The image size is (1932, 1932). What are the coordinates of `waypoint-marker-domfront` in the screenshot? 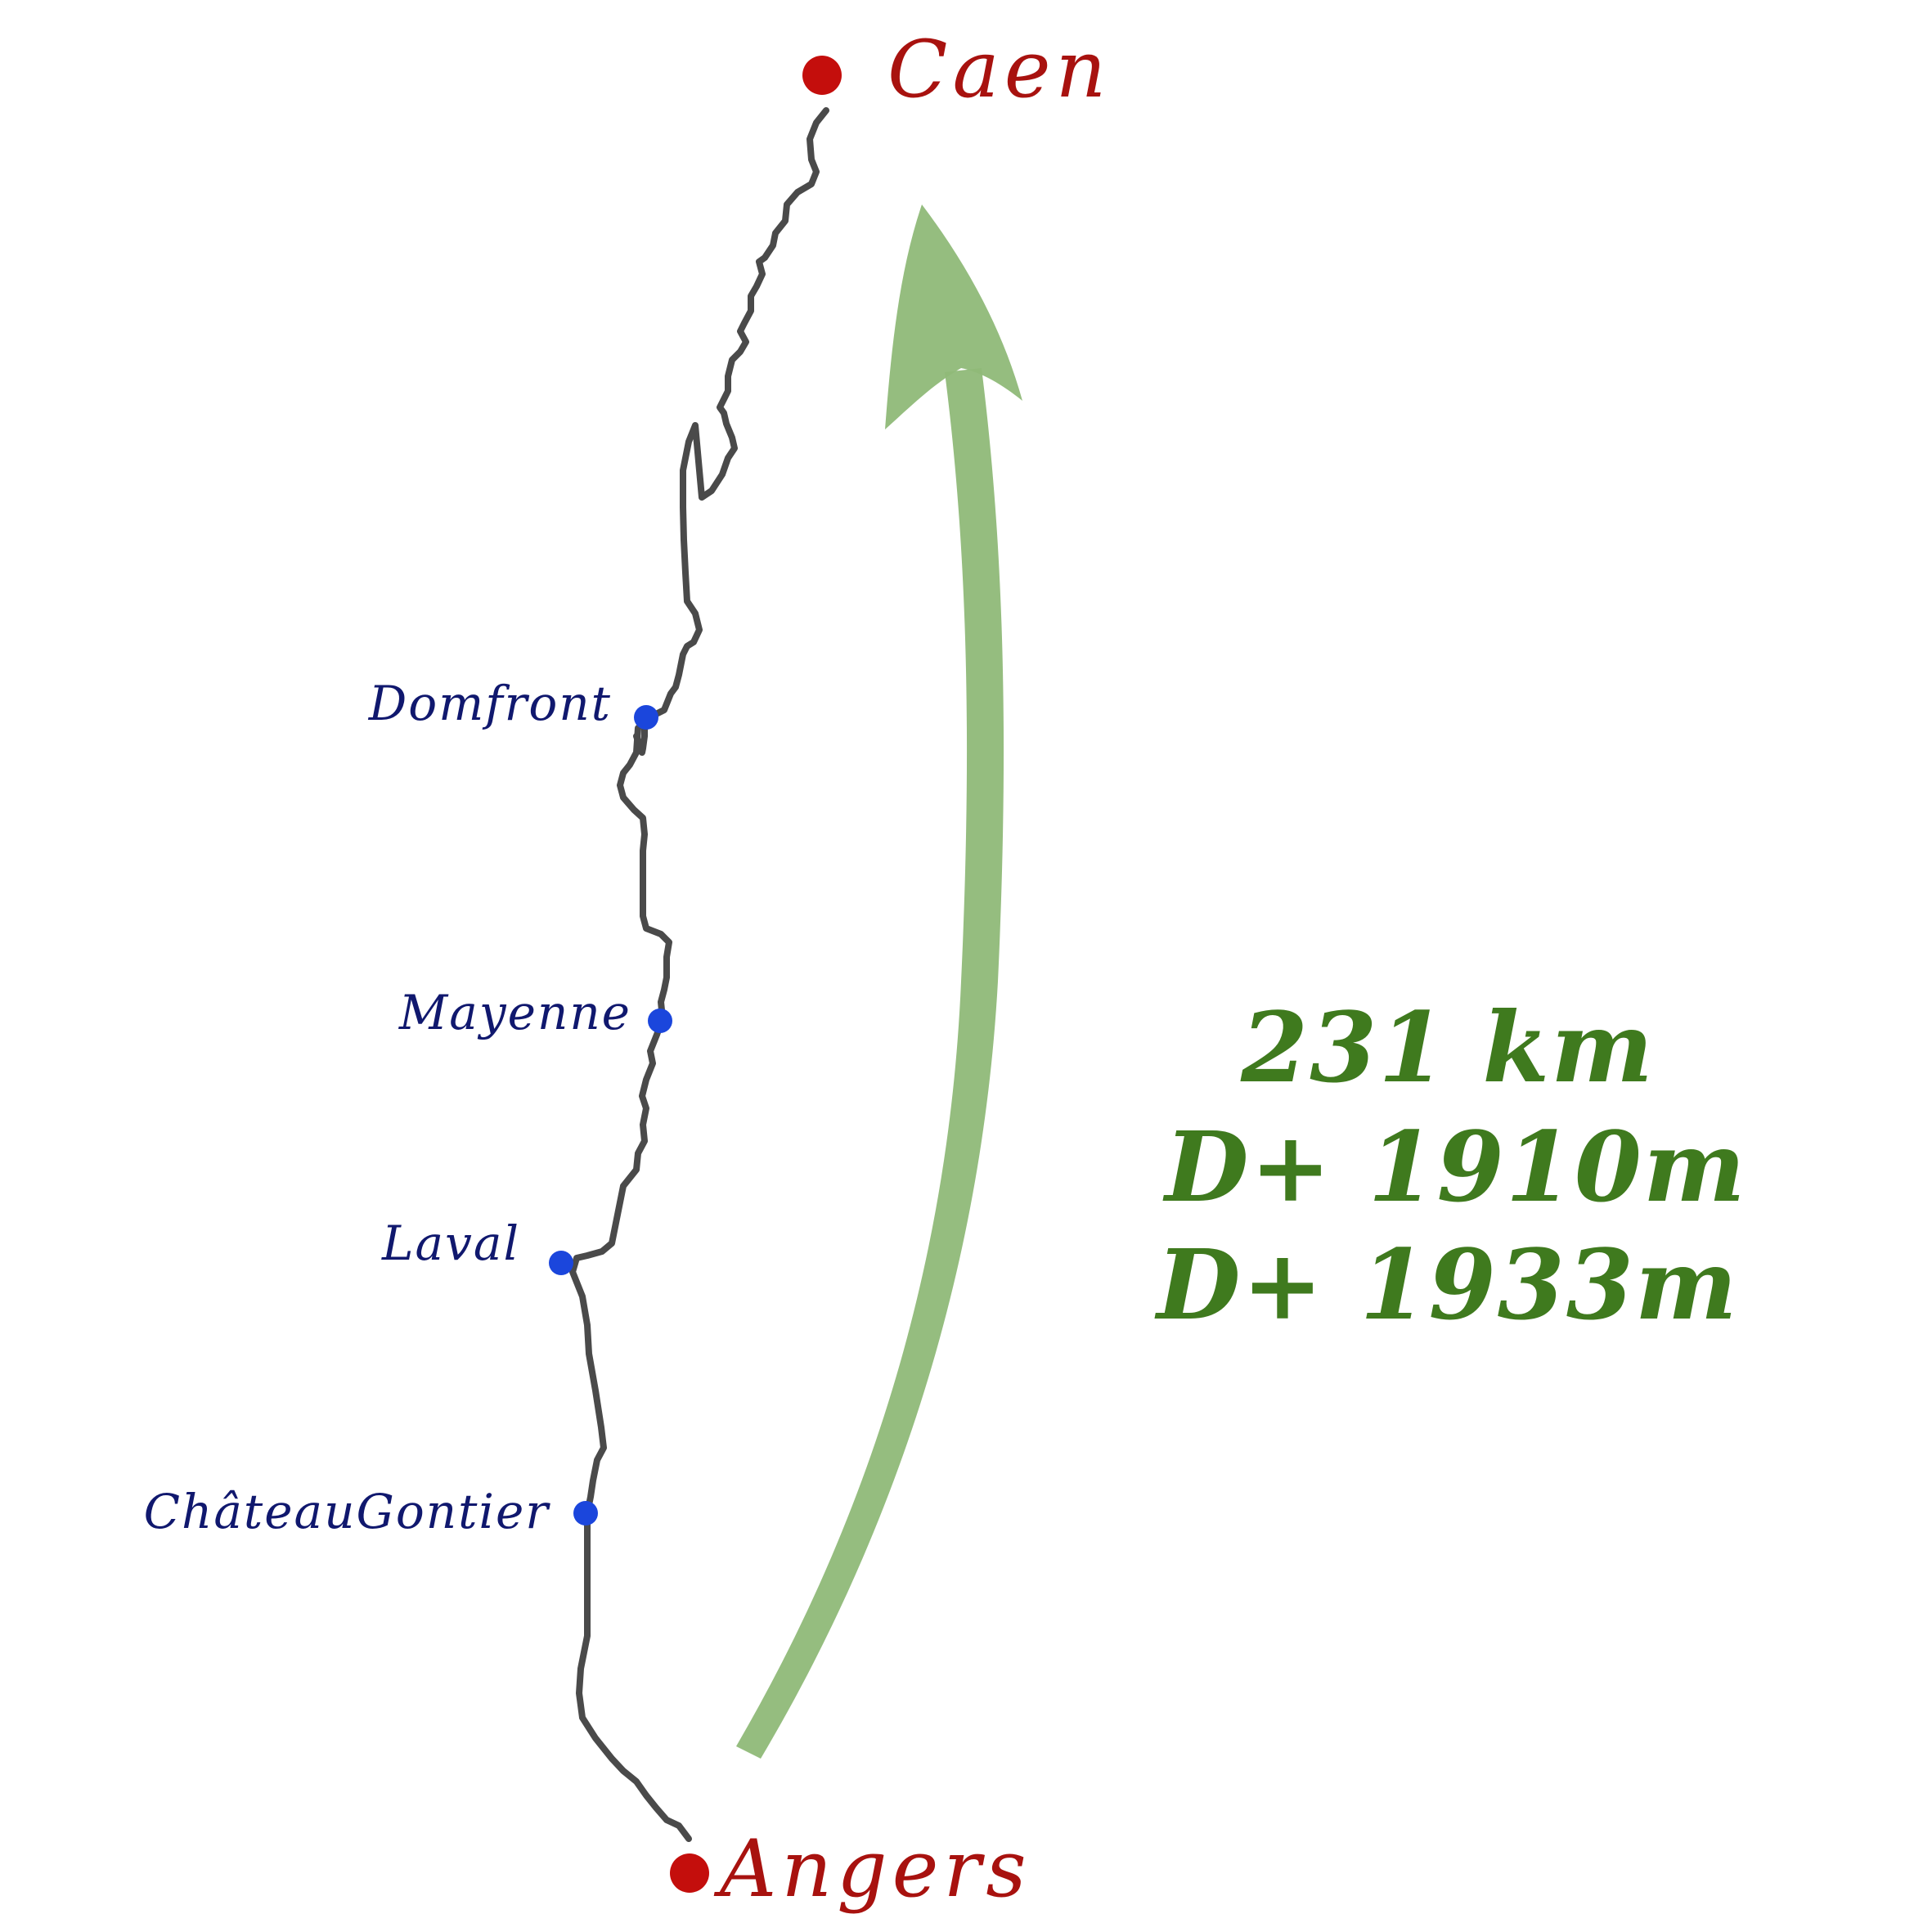 It's located at (646, 717).